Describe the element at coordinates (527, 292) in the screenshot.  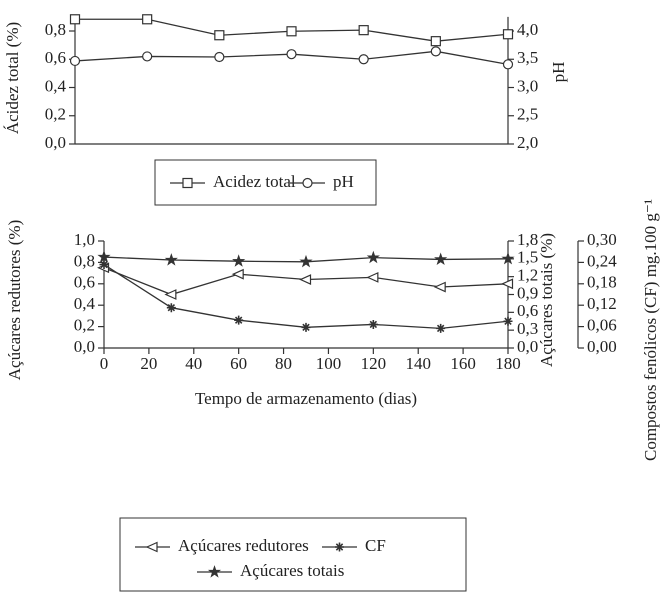
I see `y-tick-label: 0,9` at that location.